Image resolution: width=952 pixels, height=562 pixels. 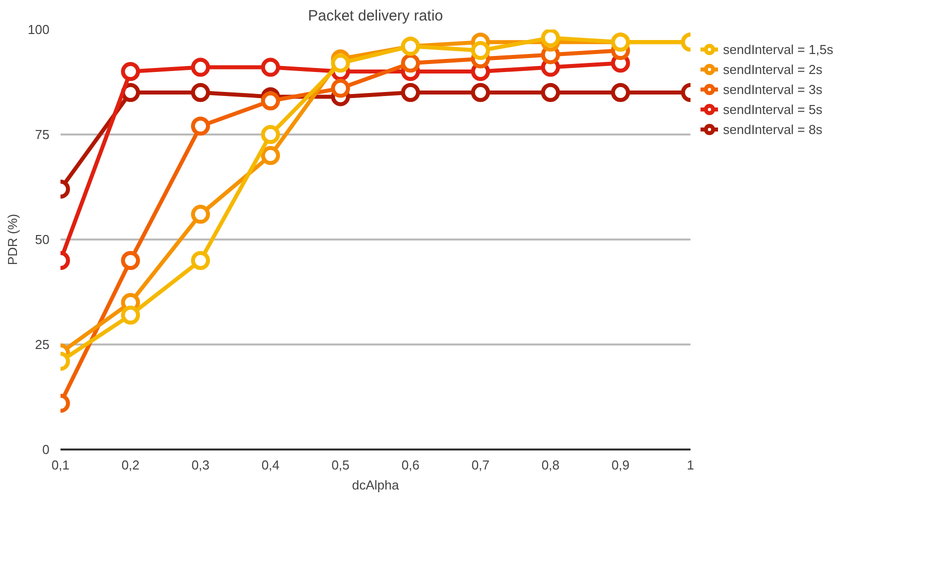 I want to click on legend-label: sendInterval = 3s, so click(x=772, y=89).